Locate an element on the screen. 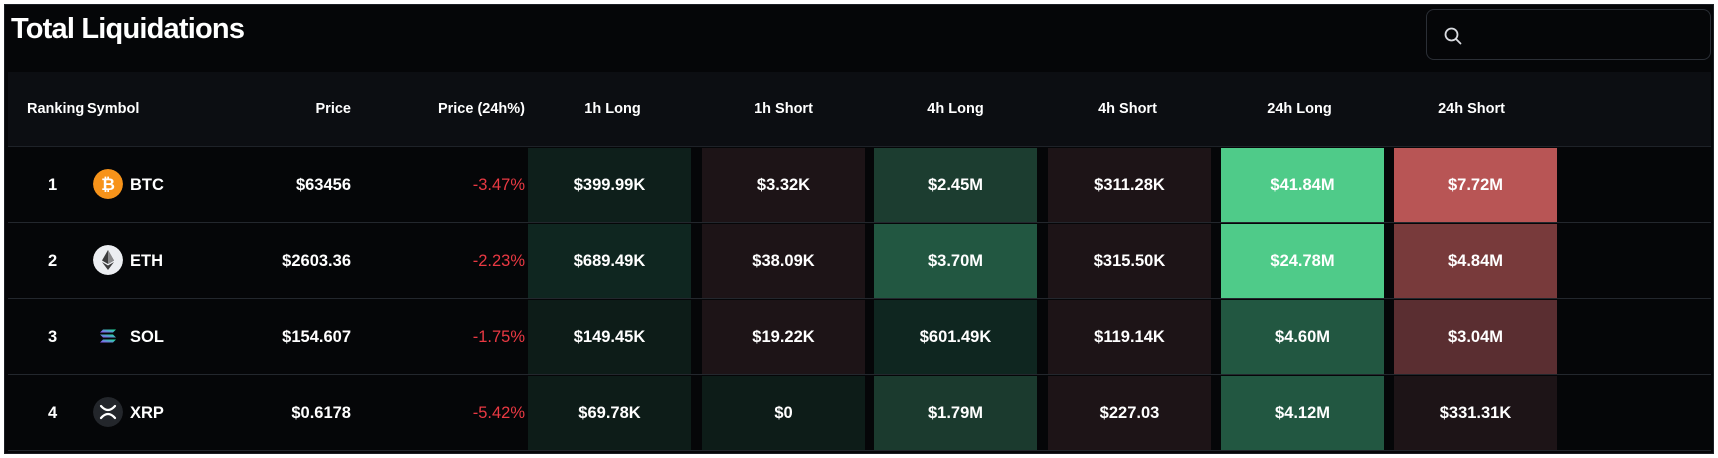 The height and width of the screenshot is (458, 1718). page-title: Total Liquidations is located at coordinates (128, 29).